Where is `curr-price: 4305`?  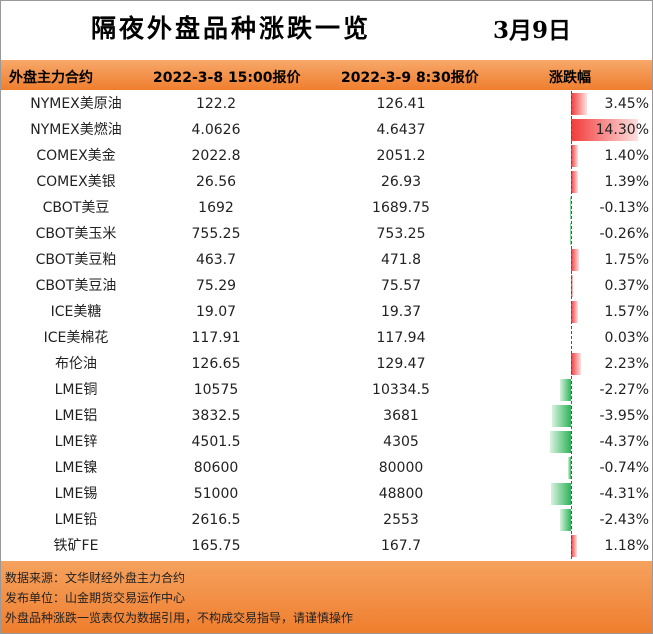
curr-price: 4305 is located at coordinates (401, 442).